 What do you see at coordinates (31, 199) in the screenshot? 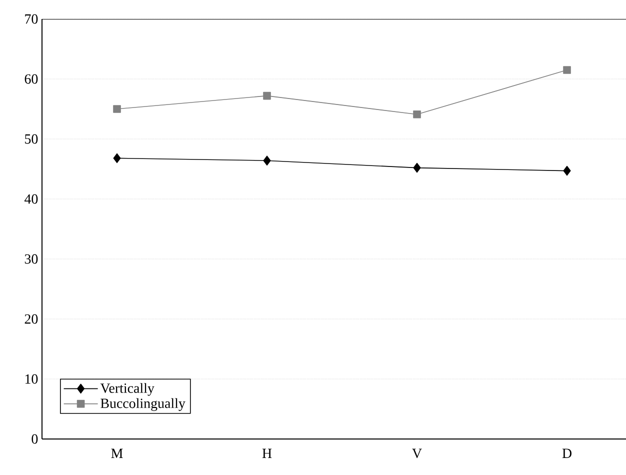
I see `y-tick-label: 40` at bounding box center [31, 199].